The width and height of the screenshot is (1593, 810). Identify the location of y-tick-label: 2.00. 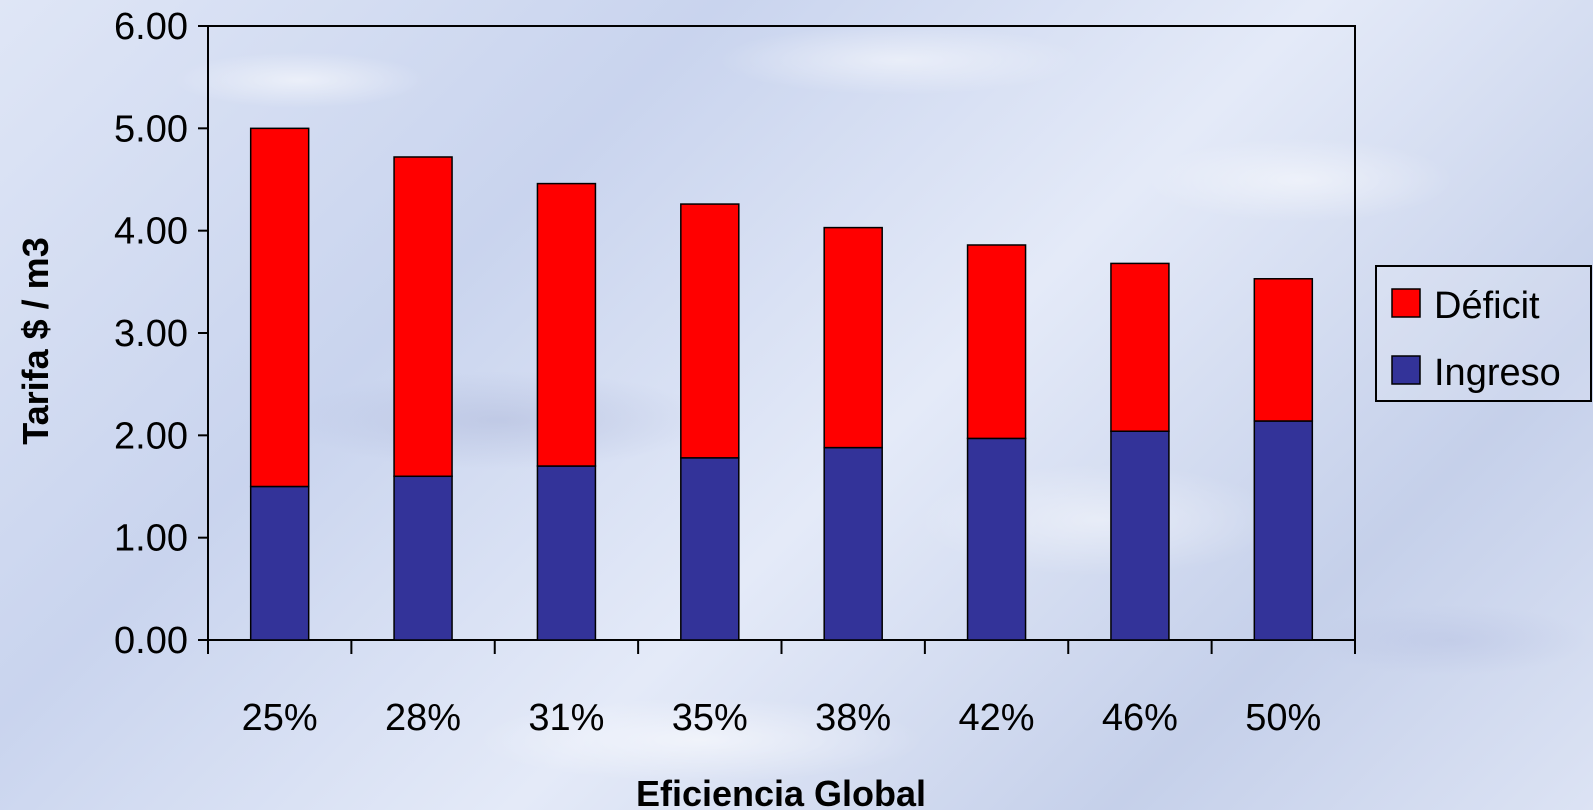
(151, 436).